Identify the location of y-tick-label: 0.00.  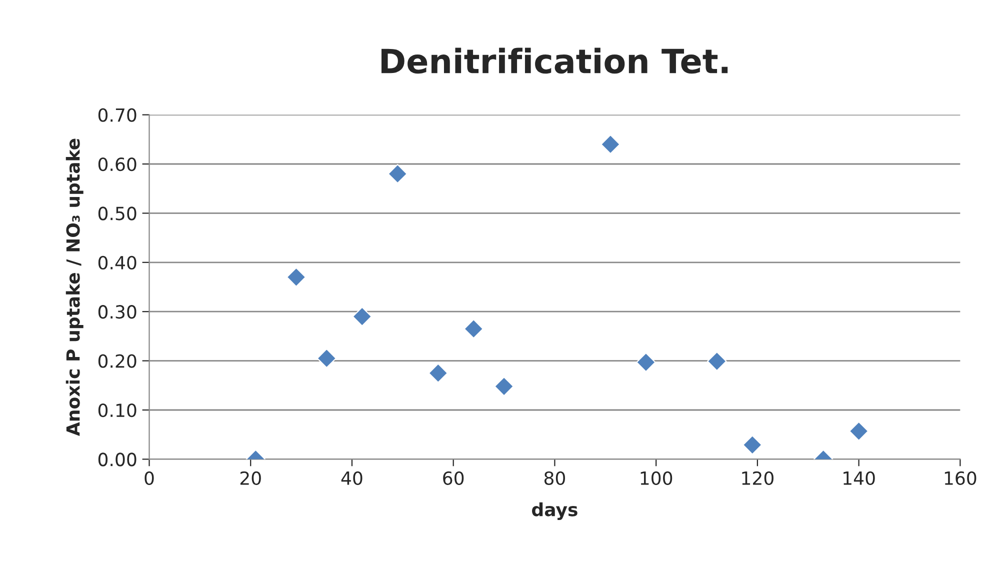
(117, 459).